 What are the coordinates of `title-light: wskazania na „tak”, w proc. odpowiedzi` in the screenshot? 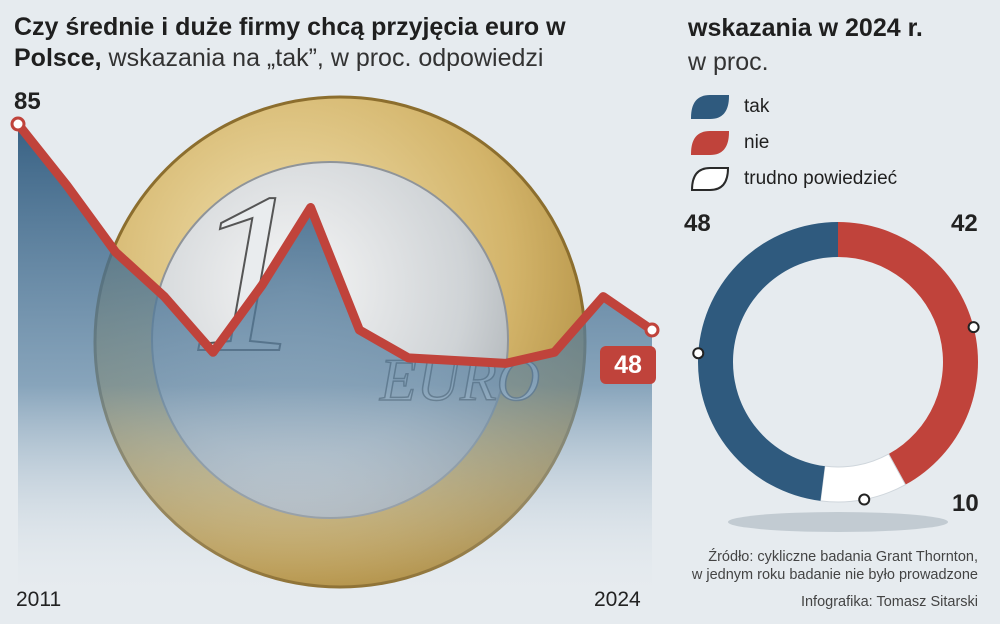 It's located at (322, 58).